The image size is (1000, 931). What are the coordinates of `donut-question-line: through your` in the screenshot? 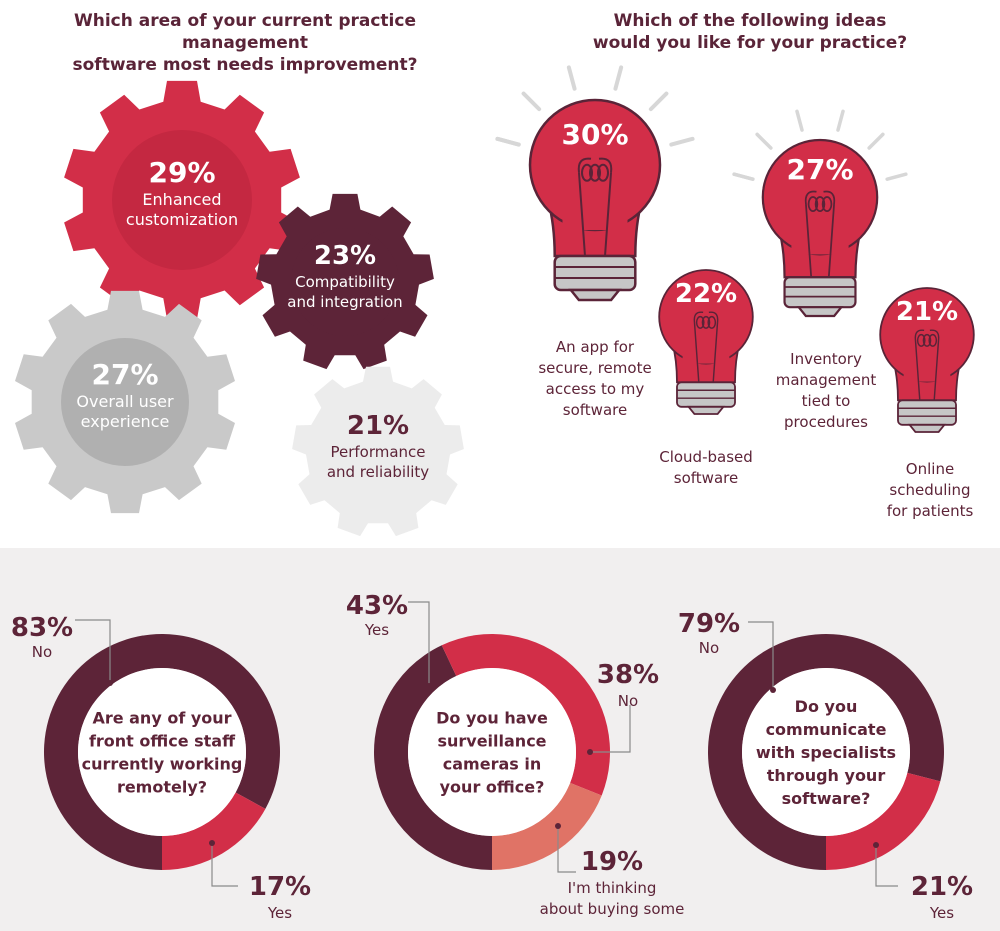 It's located at (826, 775).